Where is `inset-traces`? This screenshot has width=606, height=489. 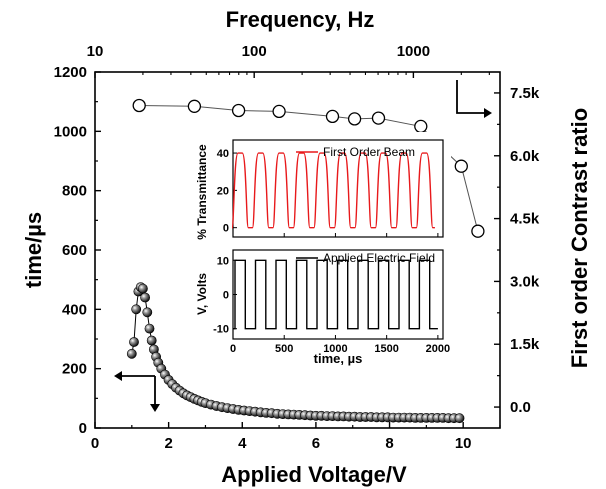 inset-traces is located at coordinates (334, 241).